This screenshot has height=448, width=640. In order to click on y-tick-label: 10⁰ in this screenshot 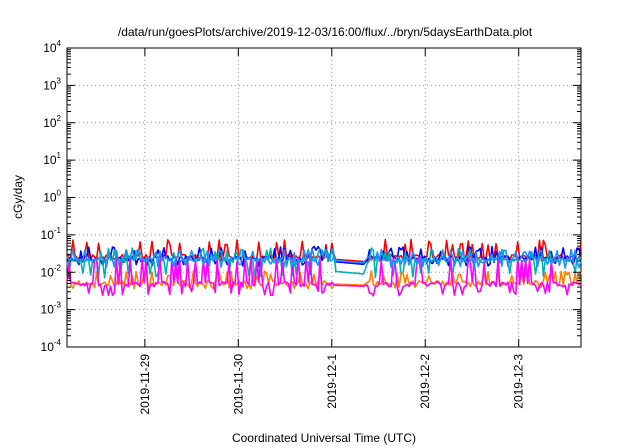, I will do `click(52, 197)`.